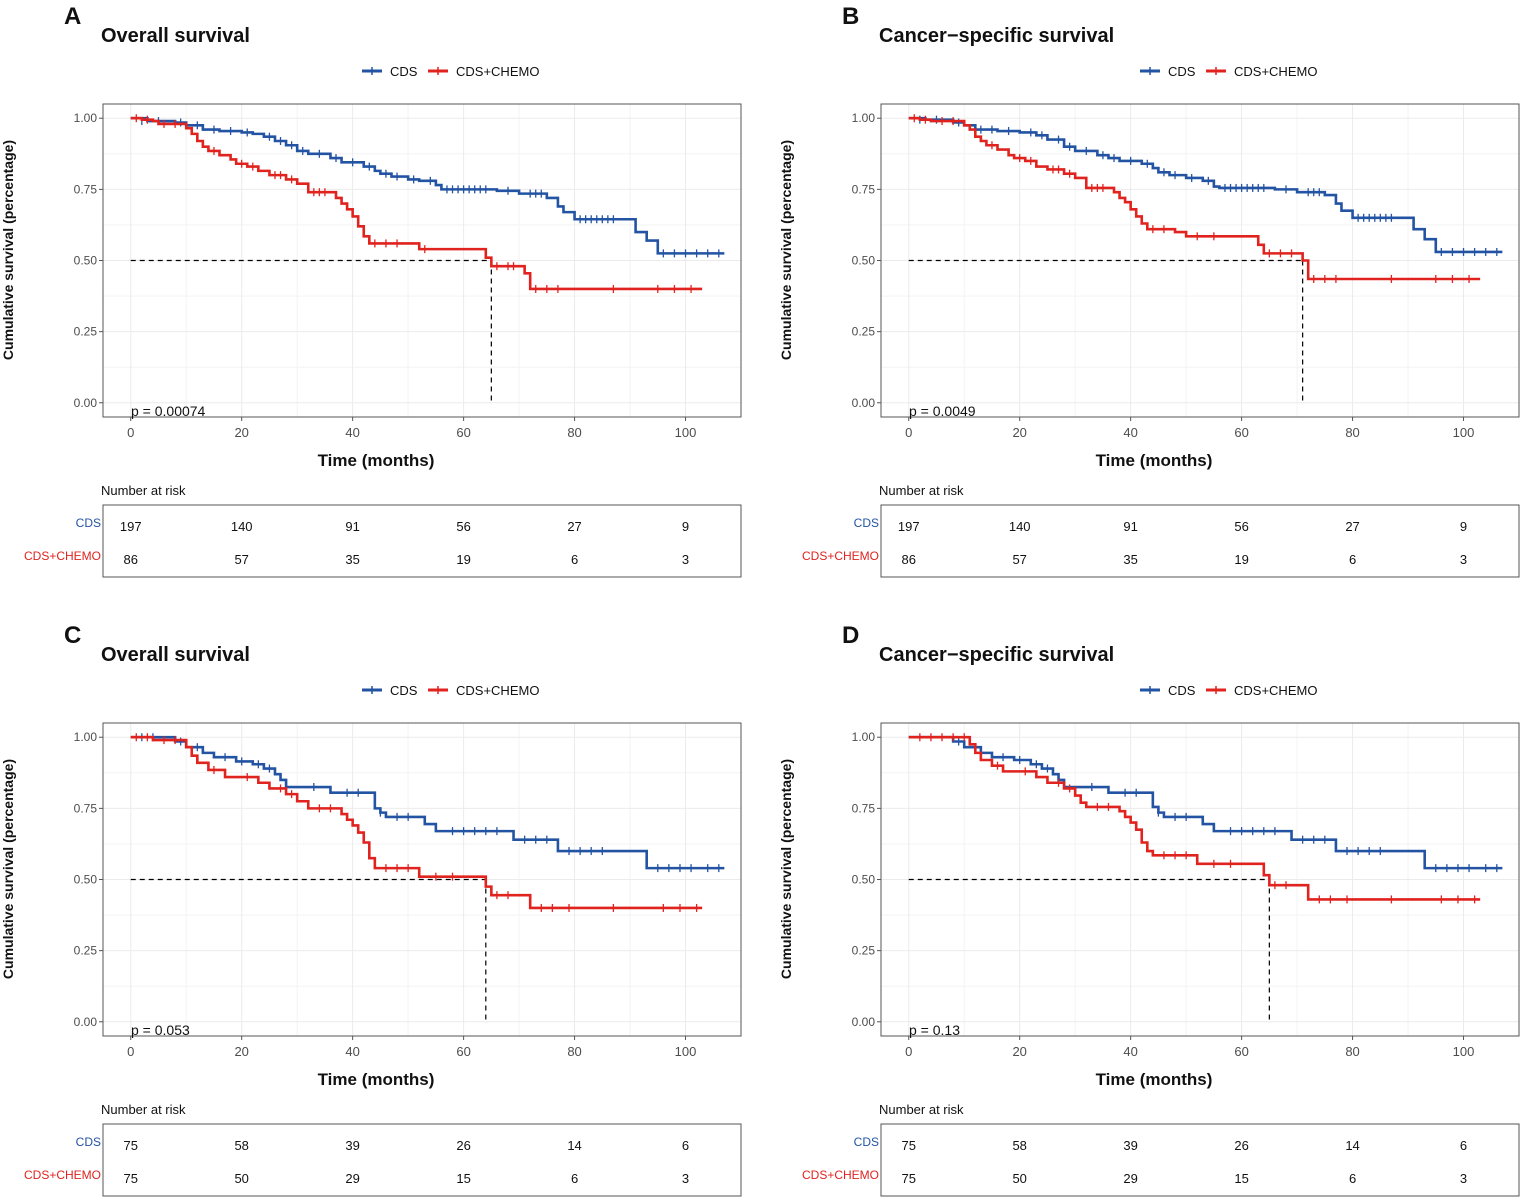 The width and height of the screenshot is (1522, 1198). I want to click on panel-letter: B, so click(850, 16).